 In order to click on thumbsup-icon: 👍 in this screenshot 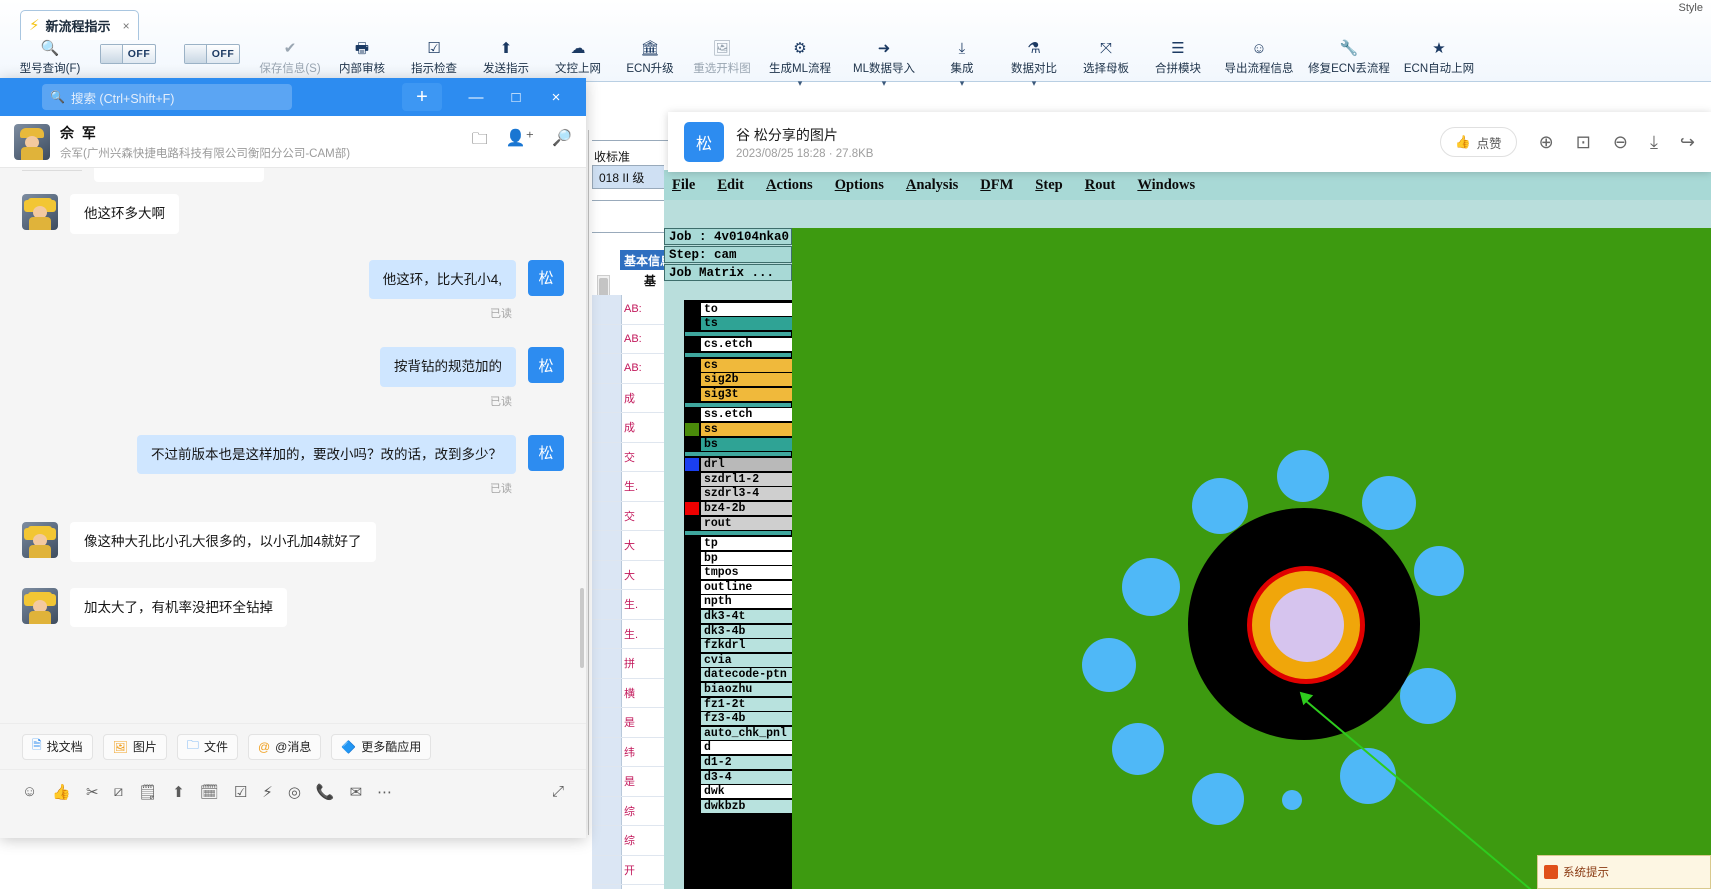, I will do `click(62, 792)`.